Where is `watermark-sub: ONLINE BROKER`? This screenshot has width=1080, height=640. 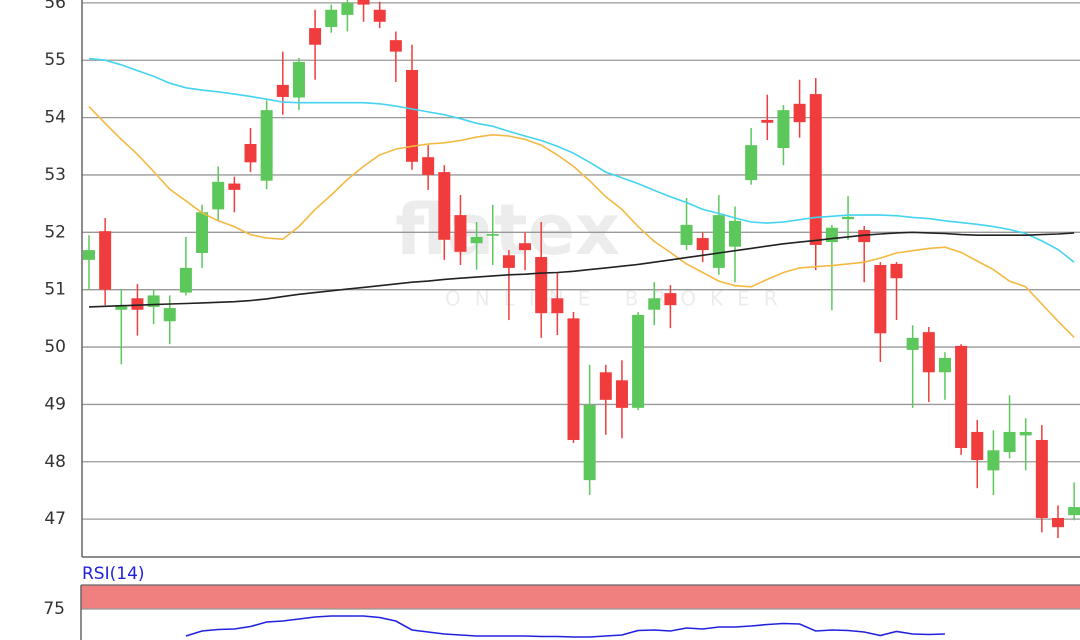 watermark-sub: ONLINE BROKER is located at coordinates (618, 299).